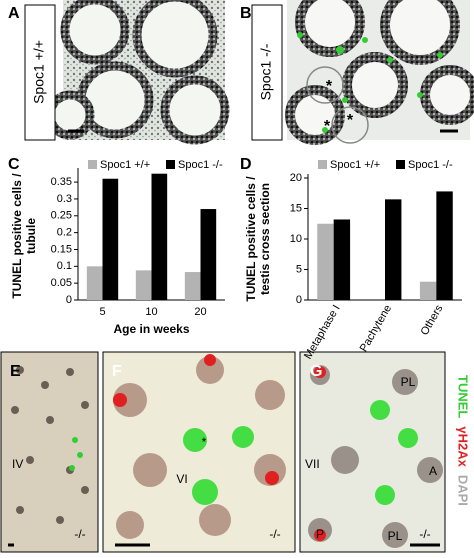 The width and height of the screenshot is (474, 558). Describe the element at coordinates (320, 534) in the screenshot. I see `panel-annotation: P` at that location.